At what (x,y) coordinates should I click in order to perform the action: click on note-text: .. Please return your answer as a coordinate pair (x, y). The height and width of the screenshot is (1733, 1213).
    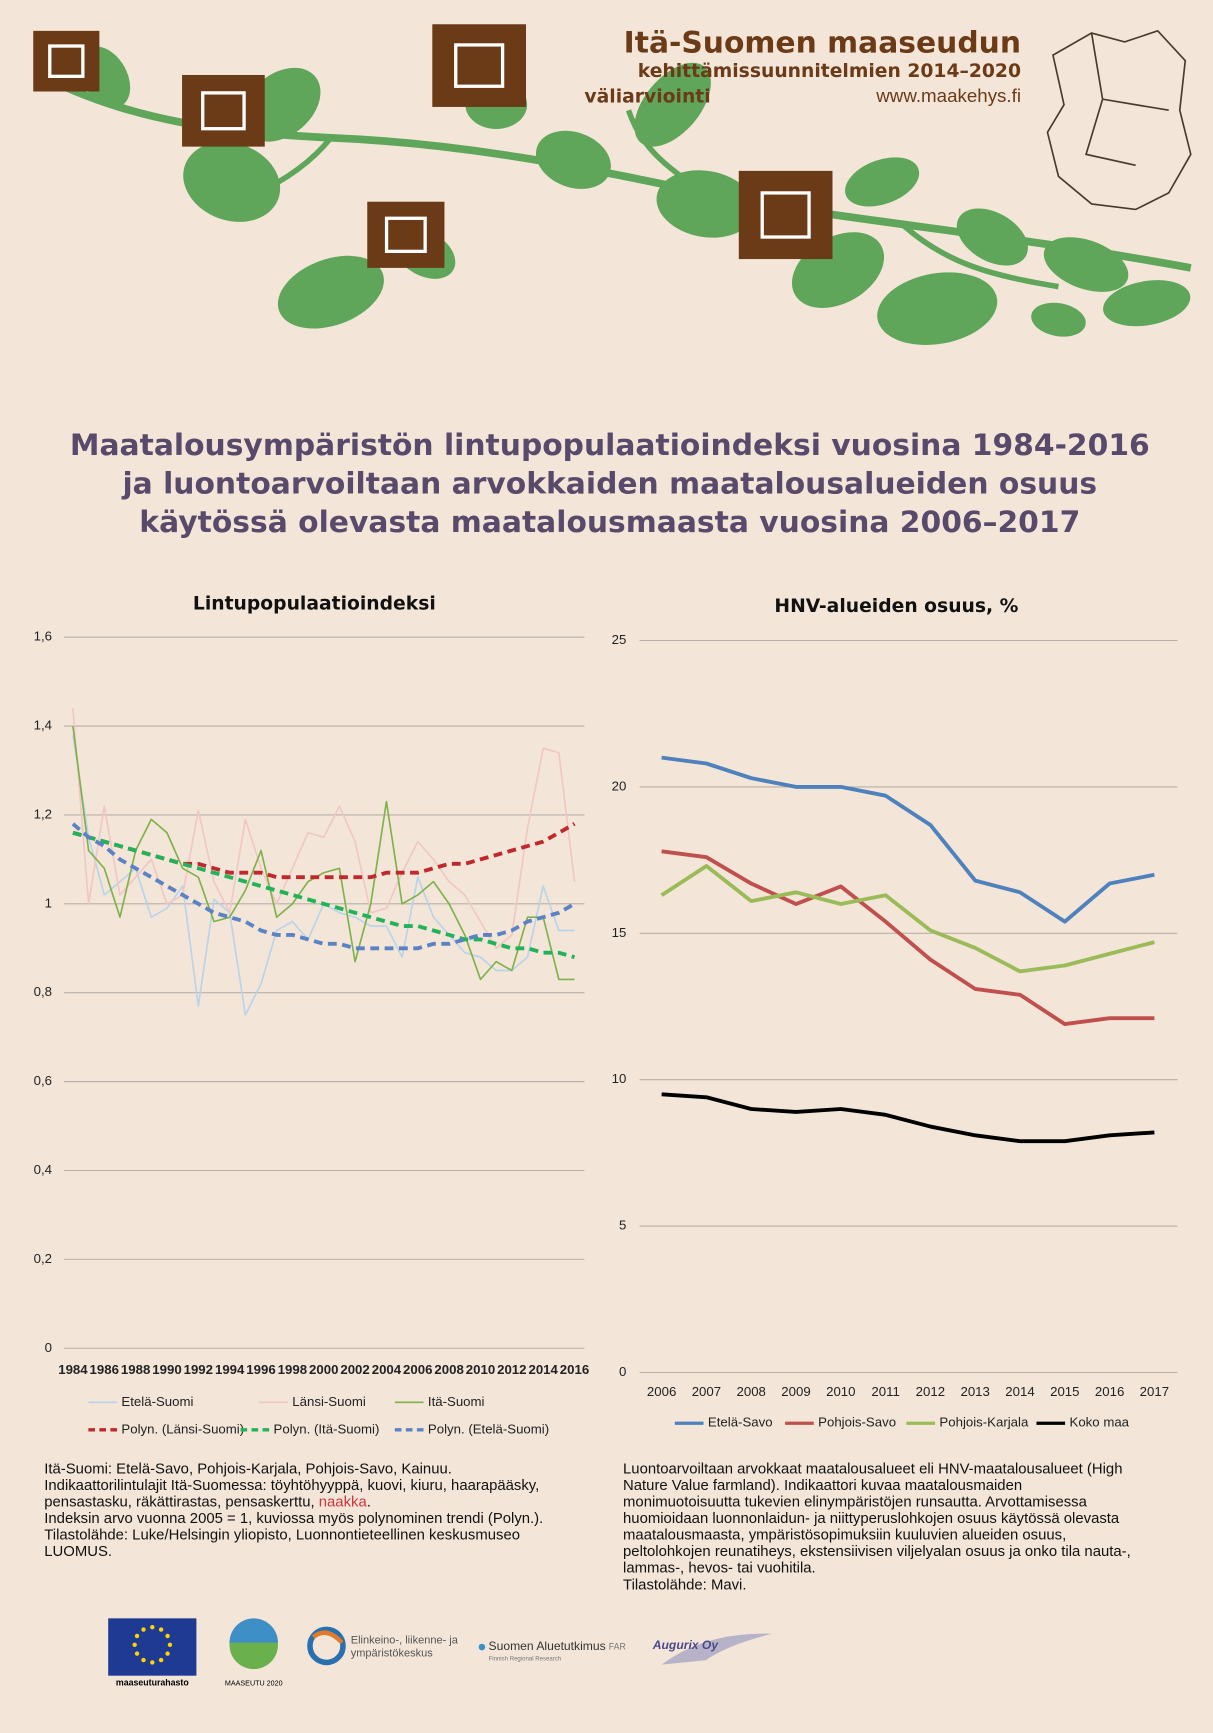
    Looking at the image, I should click on (369, 1503).